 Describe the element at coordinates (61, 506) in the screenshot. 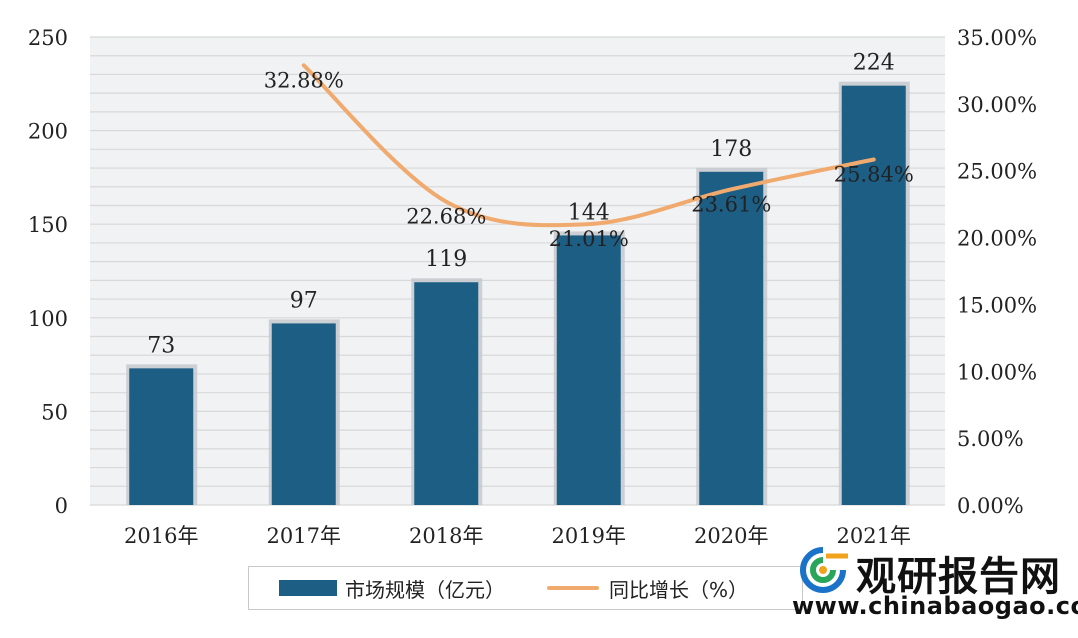

I see `y-left-tick-label: 0` at that location.